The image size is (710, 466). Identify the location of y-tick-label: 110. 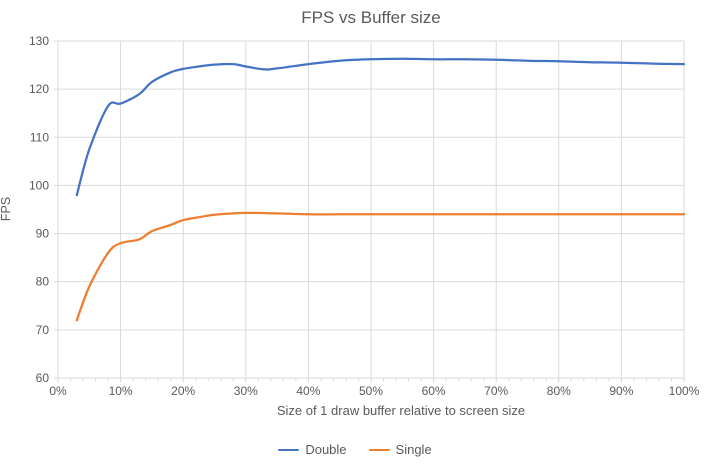
(39, 137).